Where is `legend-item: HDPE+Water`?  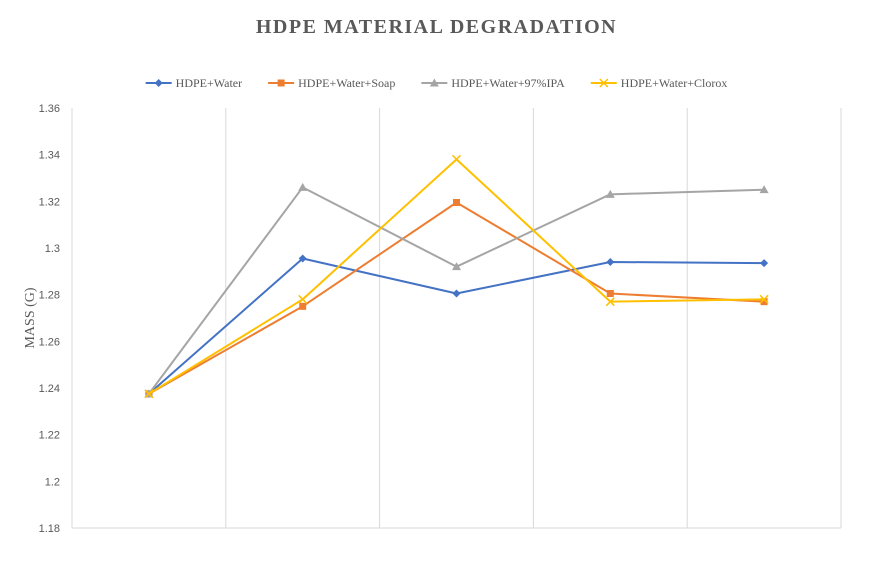 legend-item: HDPE+Water is located at coordinates (193, 83).